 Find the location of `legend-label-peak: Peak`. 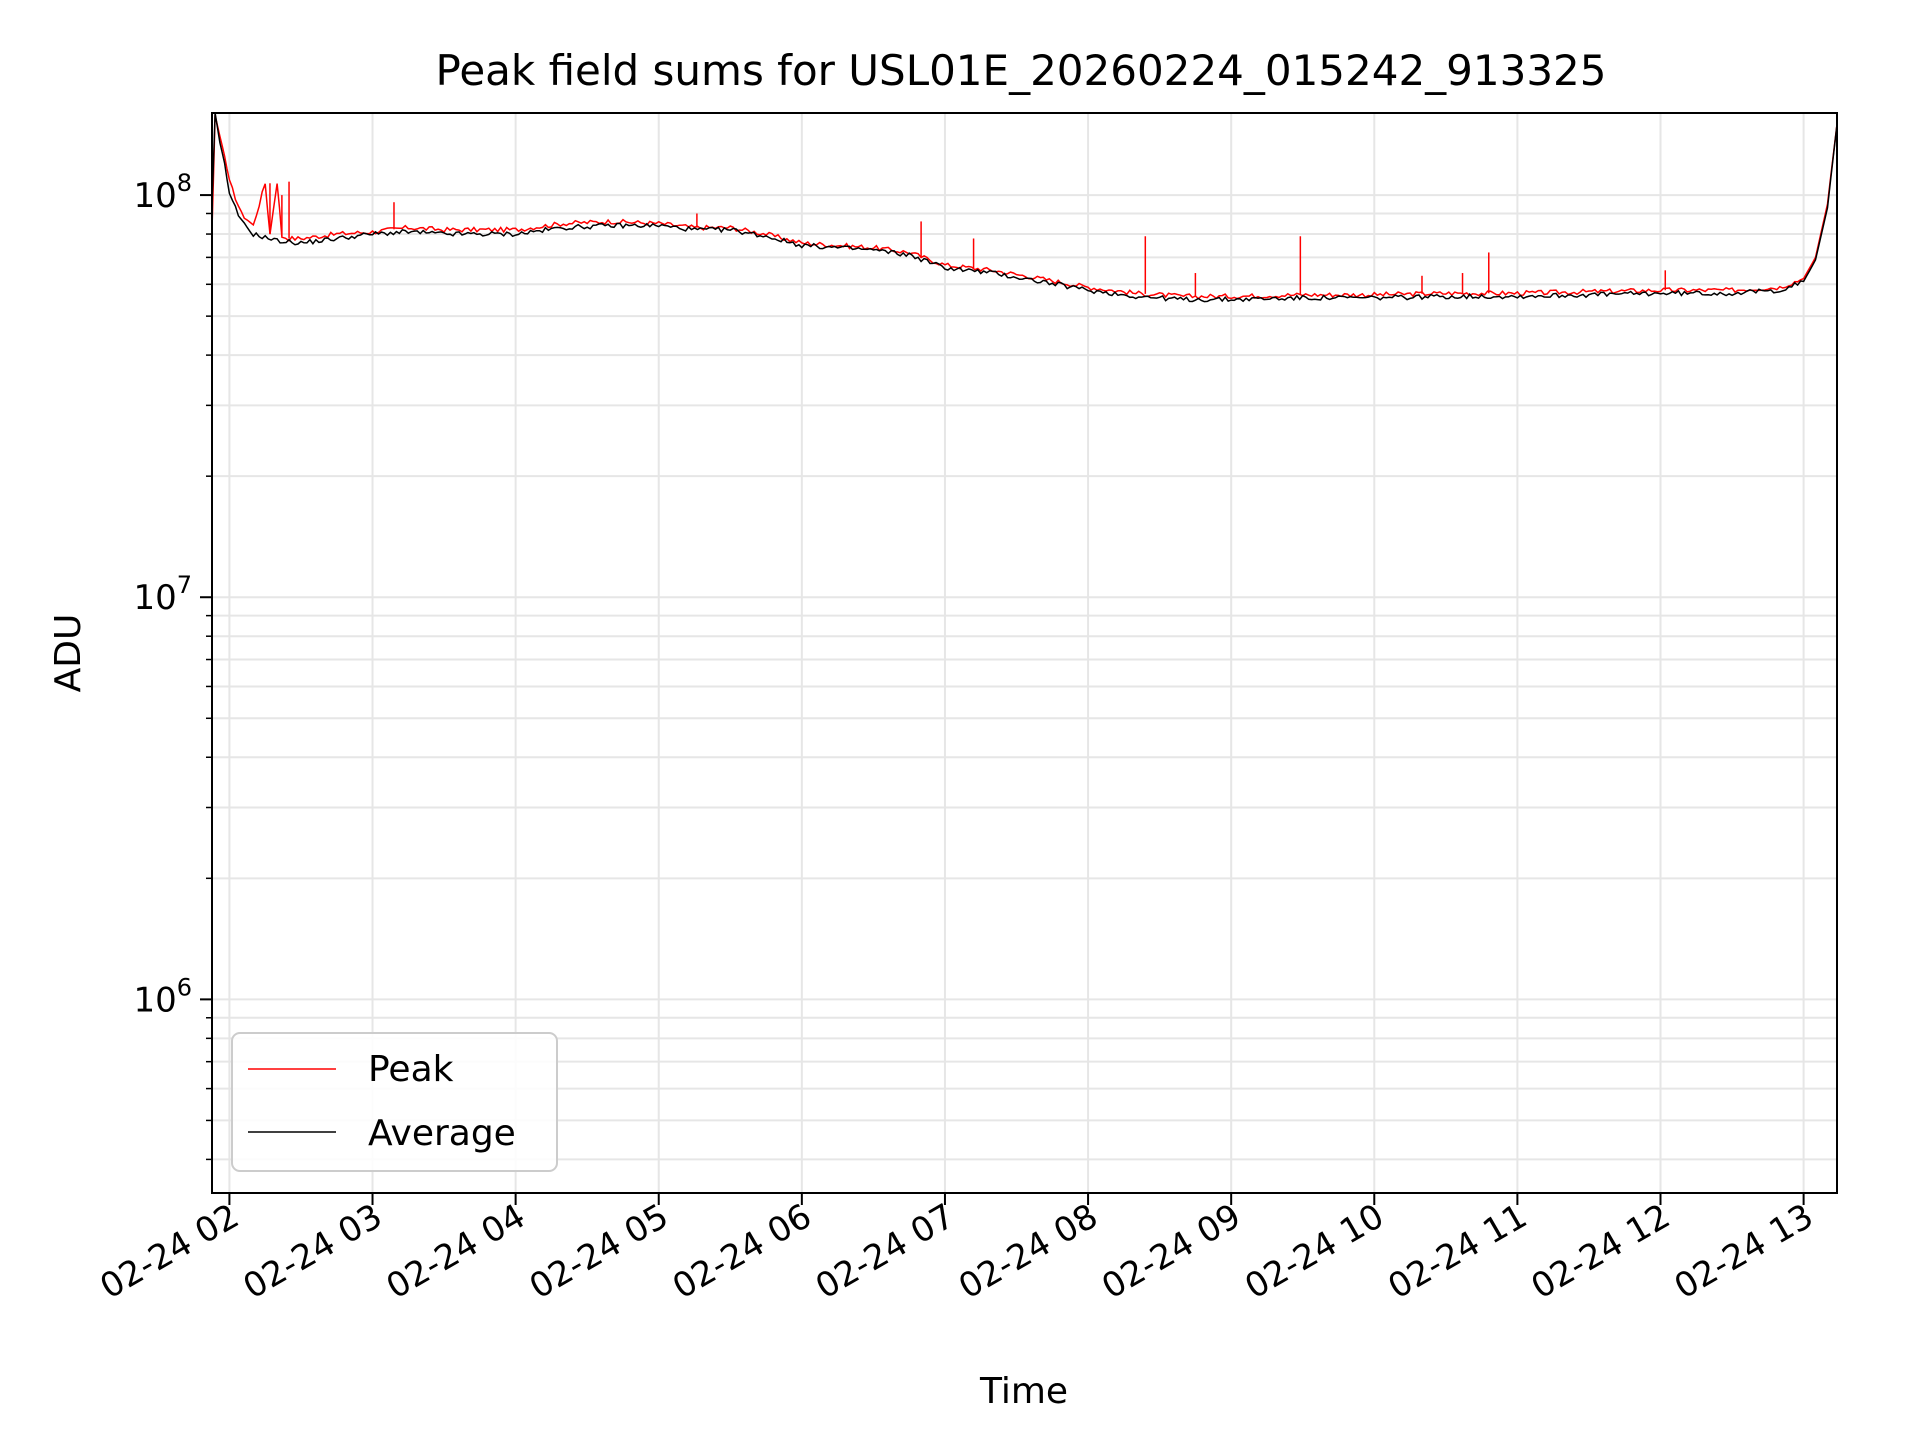

legend-label-peak: Peak is located at coordinates (411, 1069).